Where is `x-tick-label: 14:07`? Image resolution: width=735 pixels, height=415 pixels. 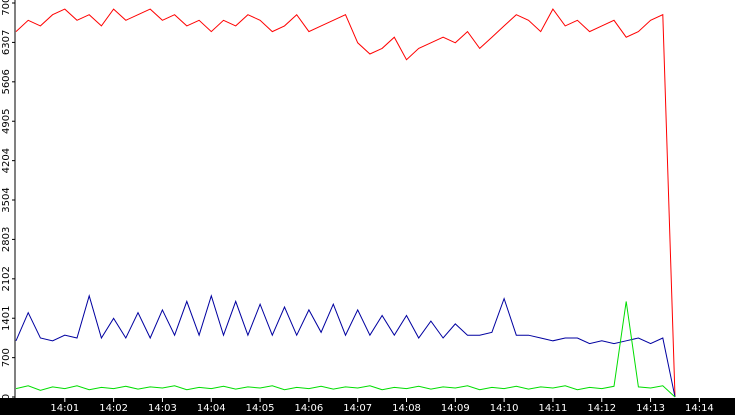 x-tick-label: 14:07 is located at coordinates (357, 408).